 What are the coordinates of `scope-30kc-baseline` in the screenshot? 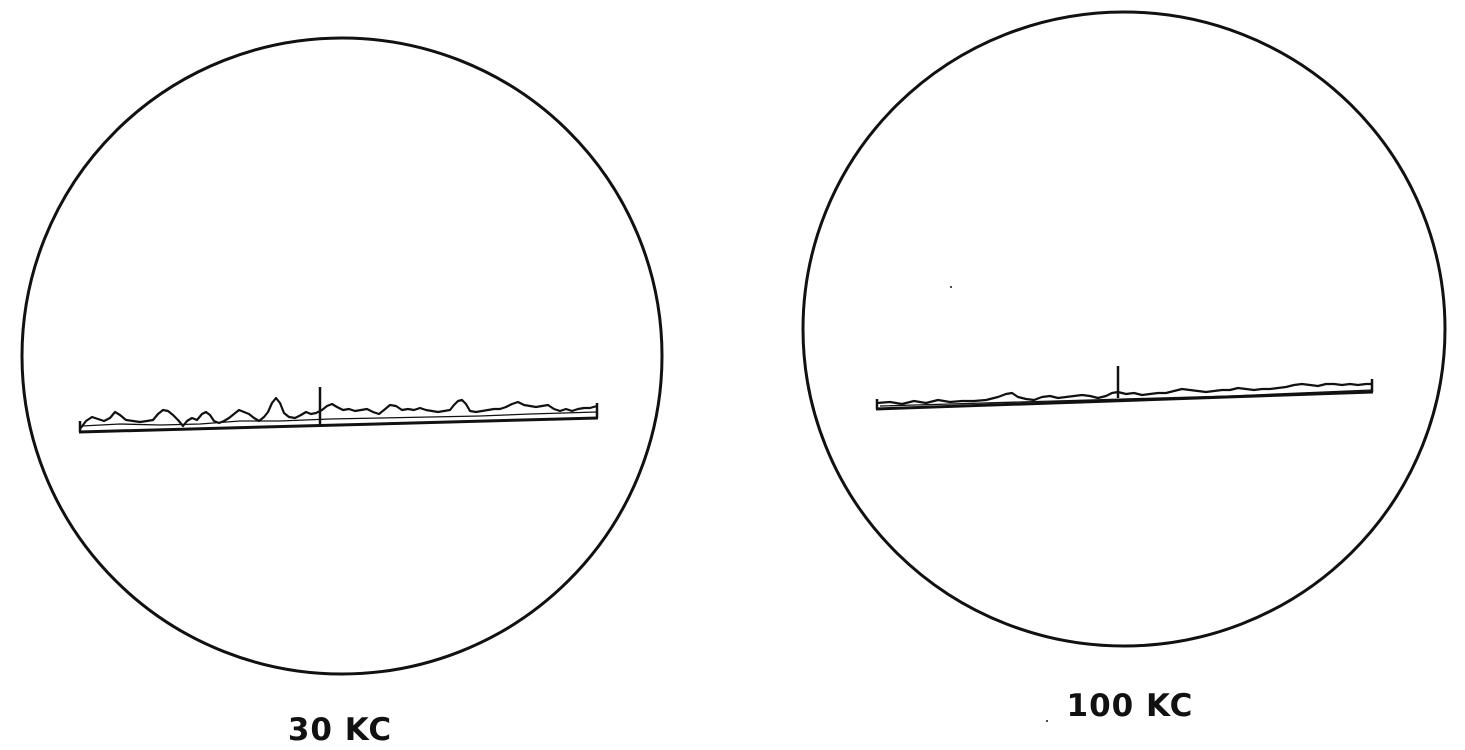 It's located at (338, 425).